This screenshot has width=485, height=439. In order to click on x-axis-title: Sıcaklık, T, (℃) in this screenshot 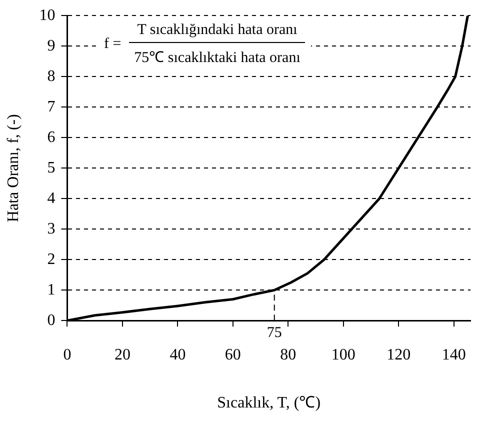, I will do `click(269, 403)`.